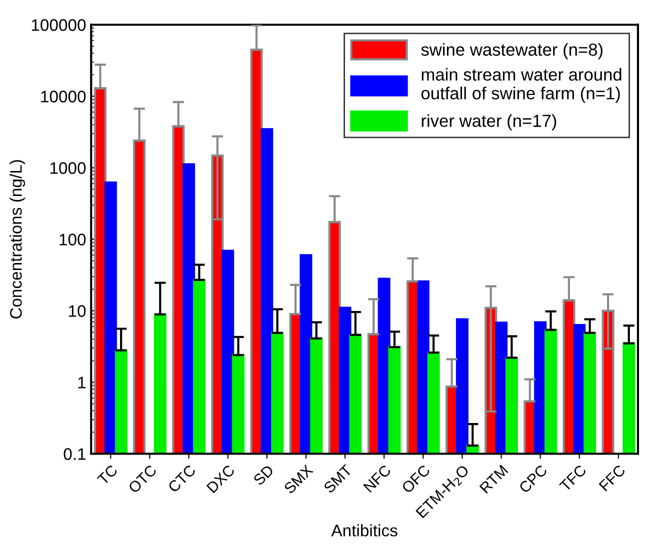 This screenshot has height=550, width=651. Describe the element at coordinates (107, 475) in the screenshot. I see `x-tick-label: TC` at that location.